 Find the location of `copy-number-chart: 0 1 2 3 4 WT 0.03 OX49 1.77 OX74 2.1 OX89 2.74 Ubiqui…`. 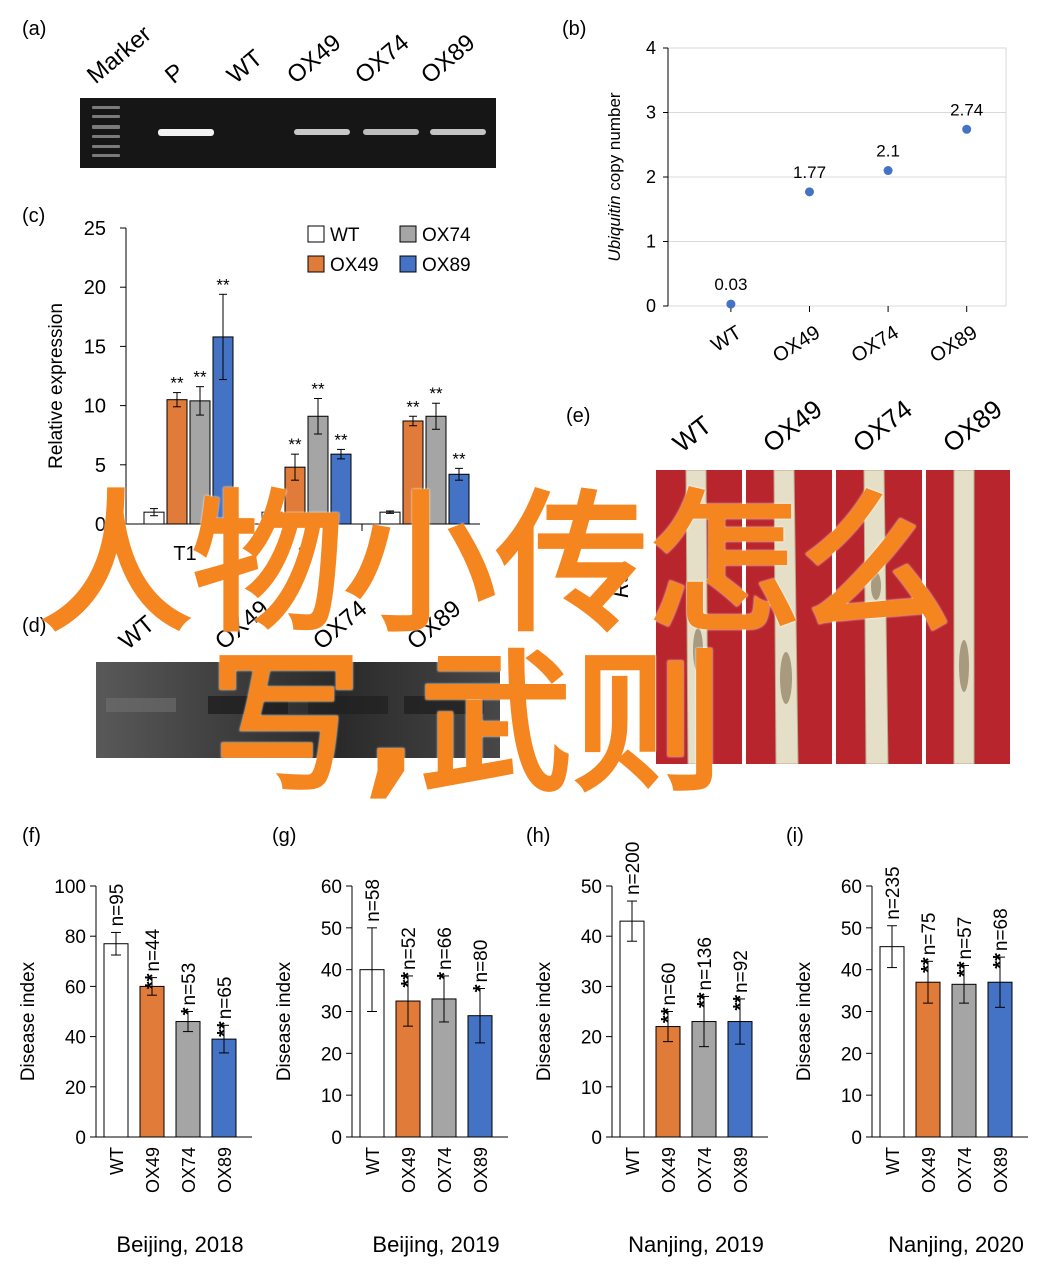

copy-number-chart: 0 1 2 3 4 WT 0.03 OX49 1.77 OX74 2.1 OX89 2.74 Ubiqui… is located at coordinates (806, 203).